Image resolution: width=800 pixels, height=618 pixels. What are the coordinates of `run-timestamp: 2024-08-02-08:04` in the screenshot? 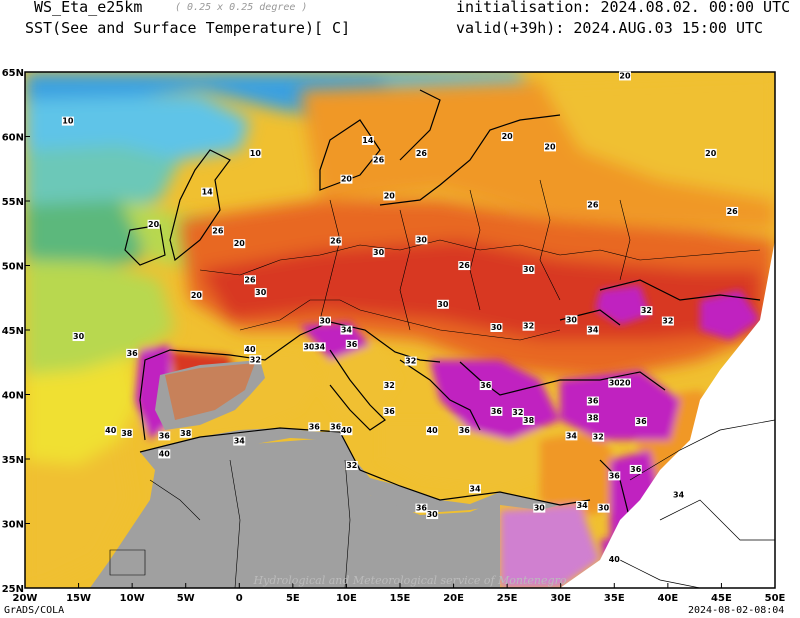 It's located at (736, 610).